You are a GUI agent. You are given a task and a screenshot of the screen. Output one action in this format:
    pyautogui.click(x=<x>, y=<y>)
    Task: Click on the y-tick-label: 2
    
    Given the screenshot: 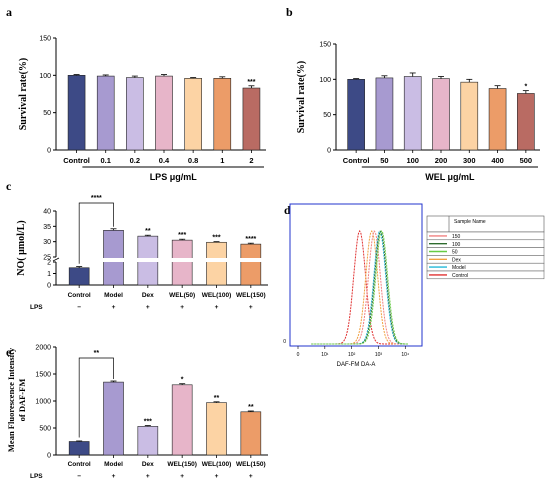 What is the action you would take?
    pyautogui.click(x=49, y=263)
    